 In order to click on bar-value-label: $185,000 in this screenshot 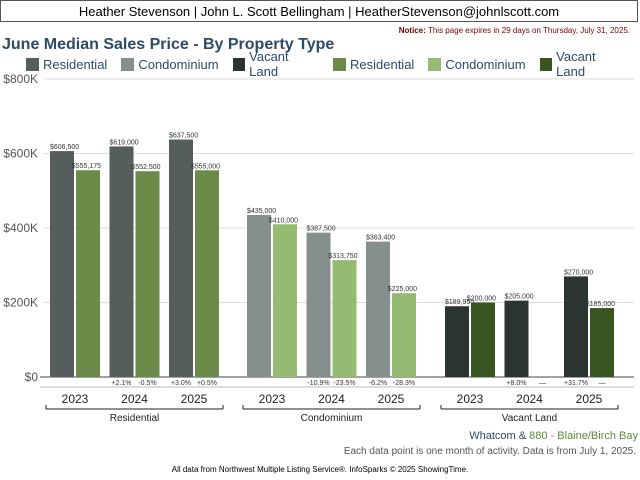, I will do `click(600, 304)`.